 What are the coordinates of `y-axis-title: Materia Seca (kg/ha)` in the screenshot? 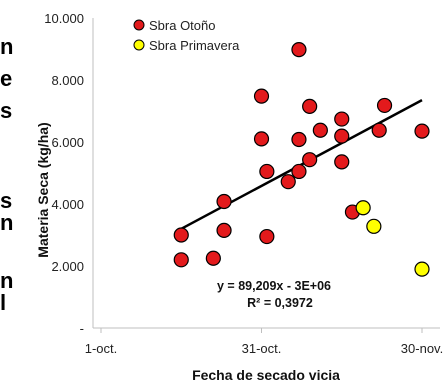 It's located at (43, 189).